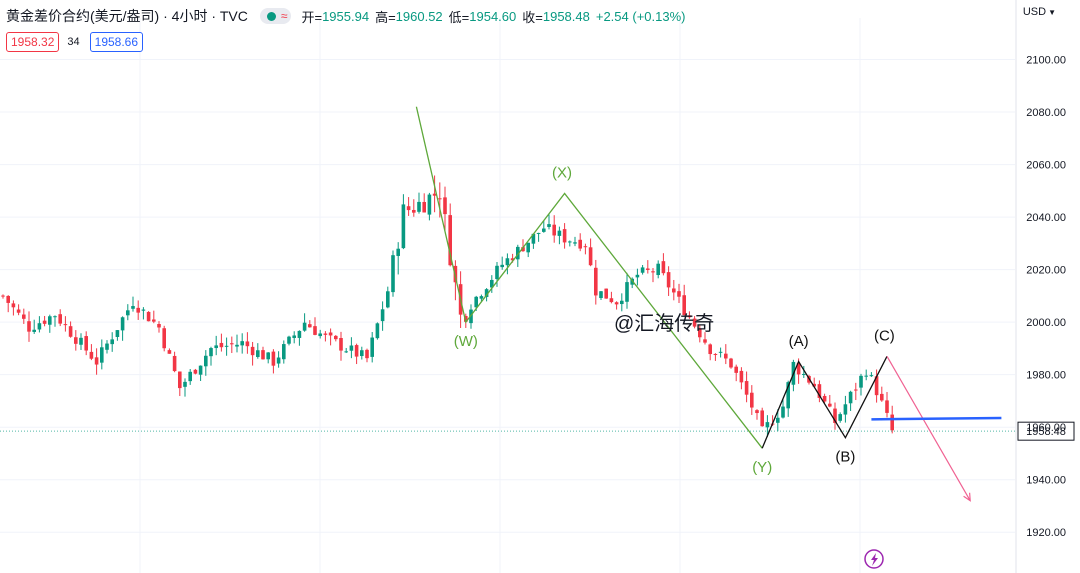 This screenshot has width=1080, height=573. Describe the element at coordinates (1034, 12) in the screenshot. I see `currency-label: USD` at that location.